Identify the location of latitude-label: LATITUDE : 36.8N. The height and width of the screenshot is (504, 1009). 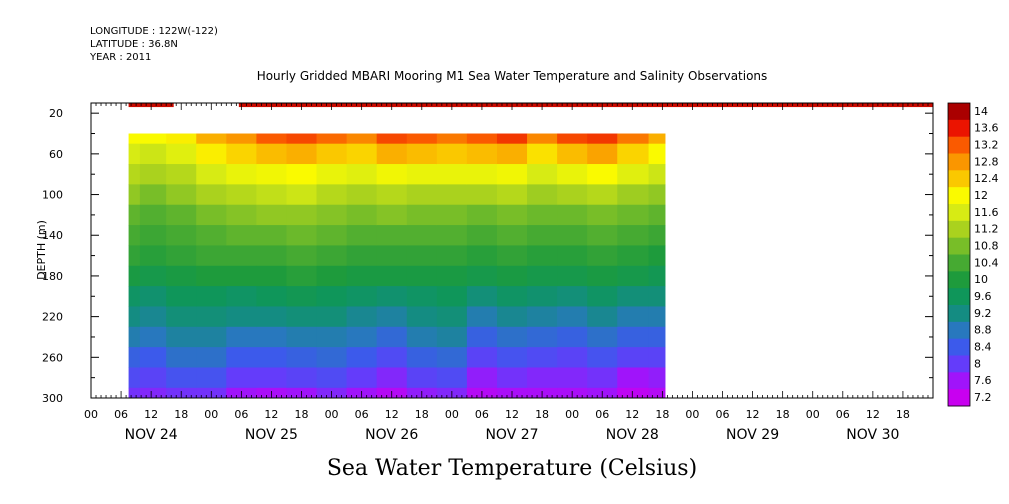
(134, 44).